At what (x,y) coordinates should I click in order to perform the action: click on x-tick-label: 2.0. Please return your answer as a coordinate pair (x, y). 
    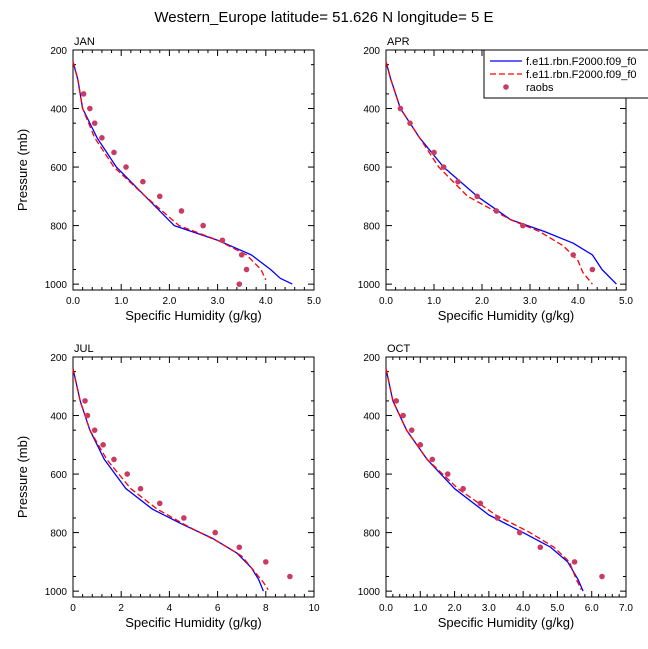
    Looking at the image, I should click on (482, 301).